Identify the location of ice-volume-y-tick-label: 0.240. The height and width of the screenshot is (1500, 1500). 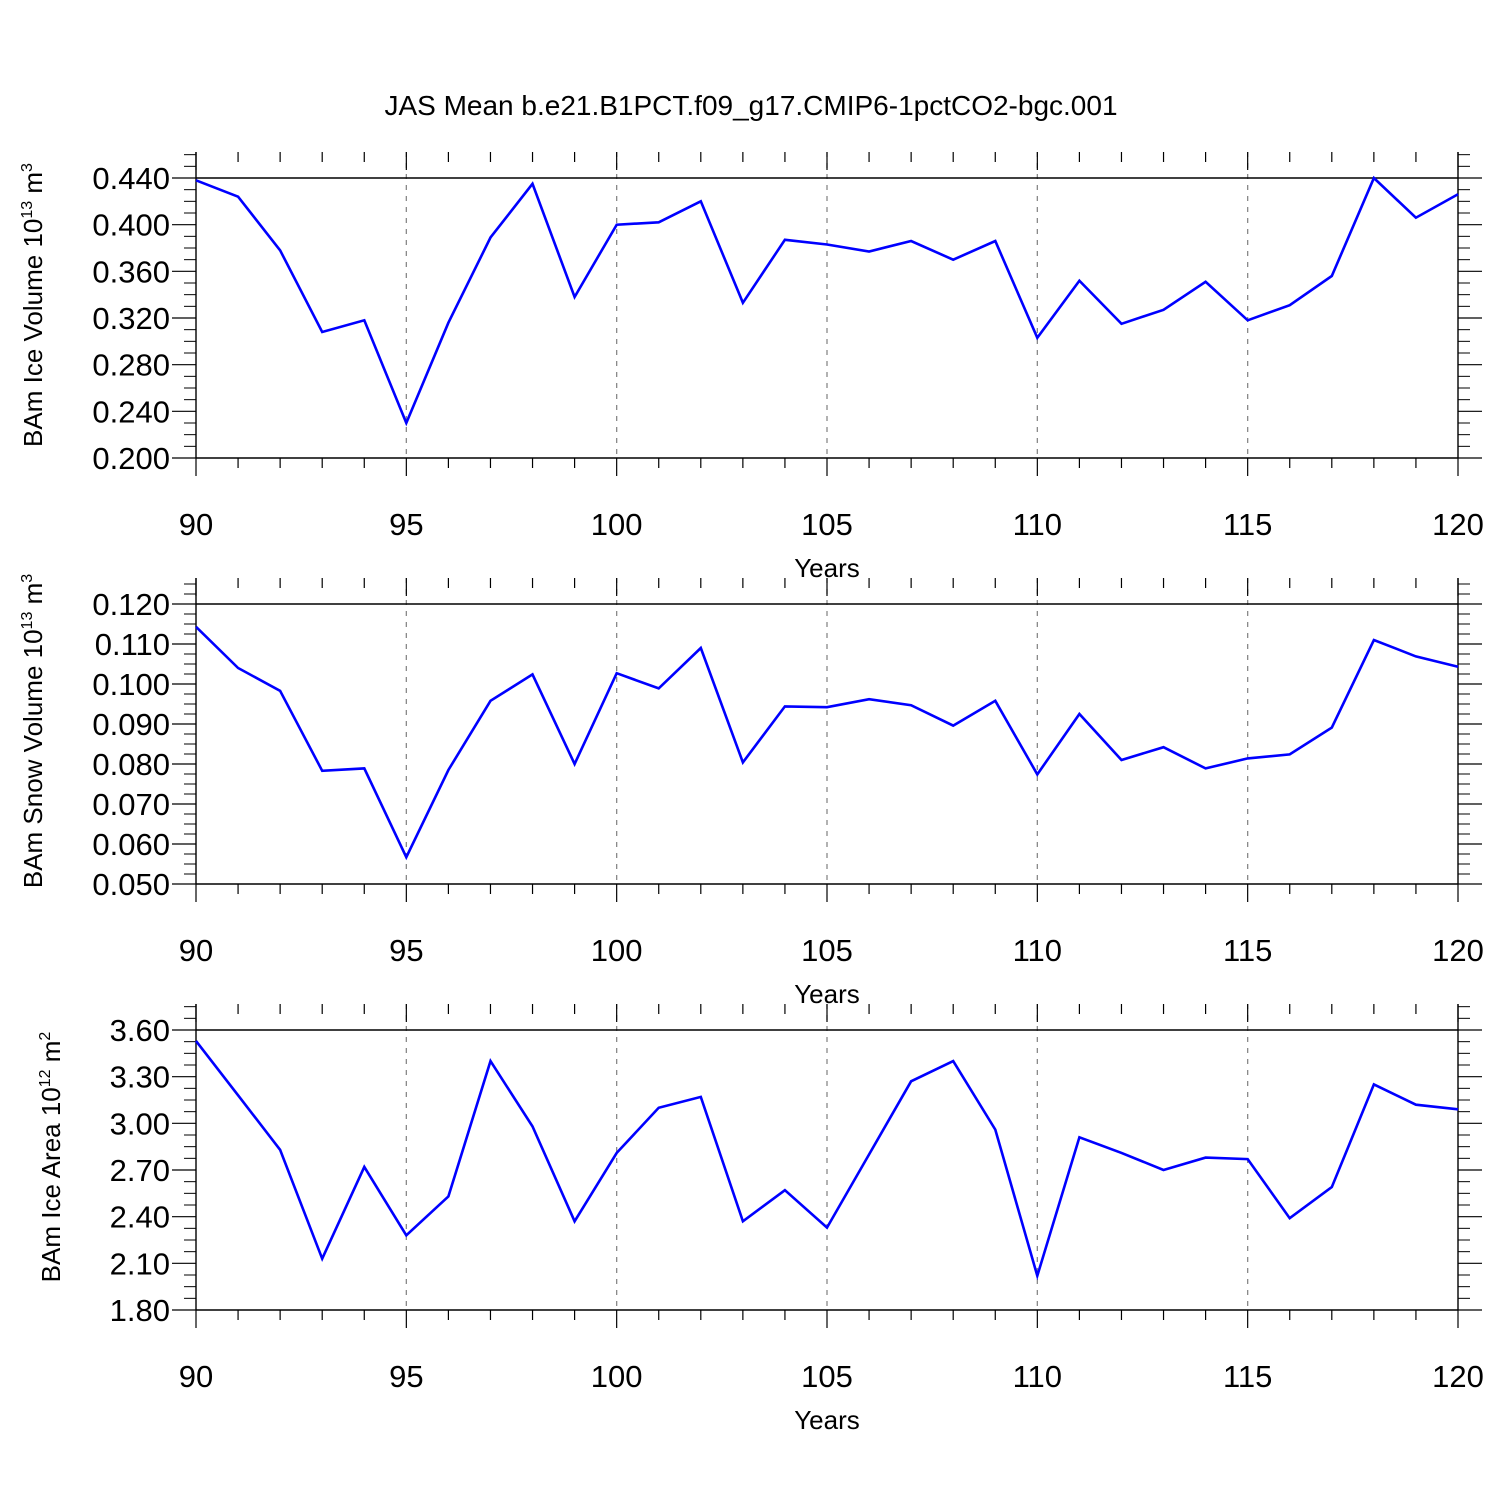
(131, 411).